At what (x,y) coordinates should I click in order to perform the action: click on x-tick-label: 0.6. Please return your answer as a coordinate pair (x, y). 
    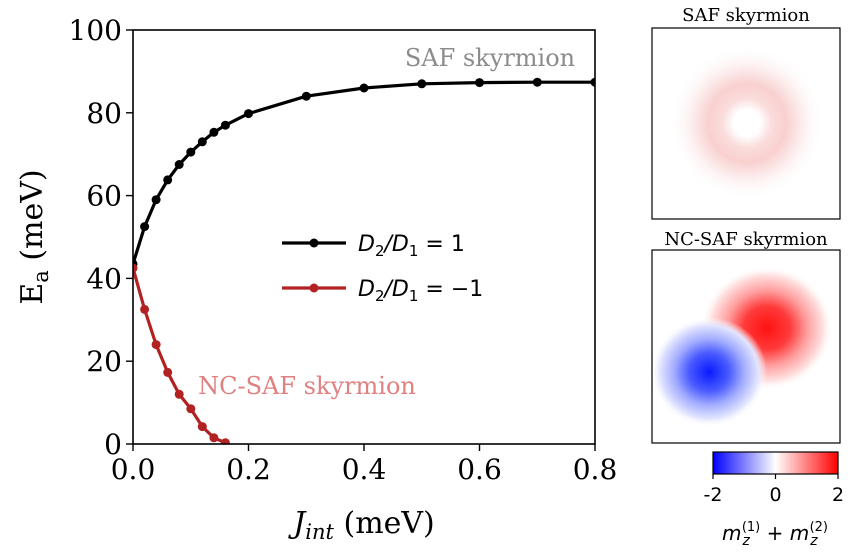
    Looking at the image, I should click on (479, 469).